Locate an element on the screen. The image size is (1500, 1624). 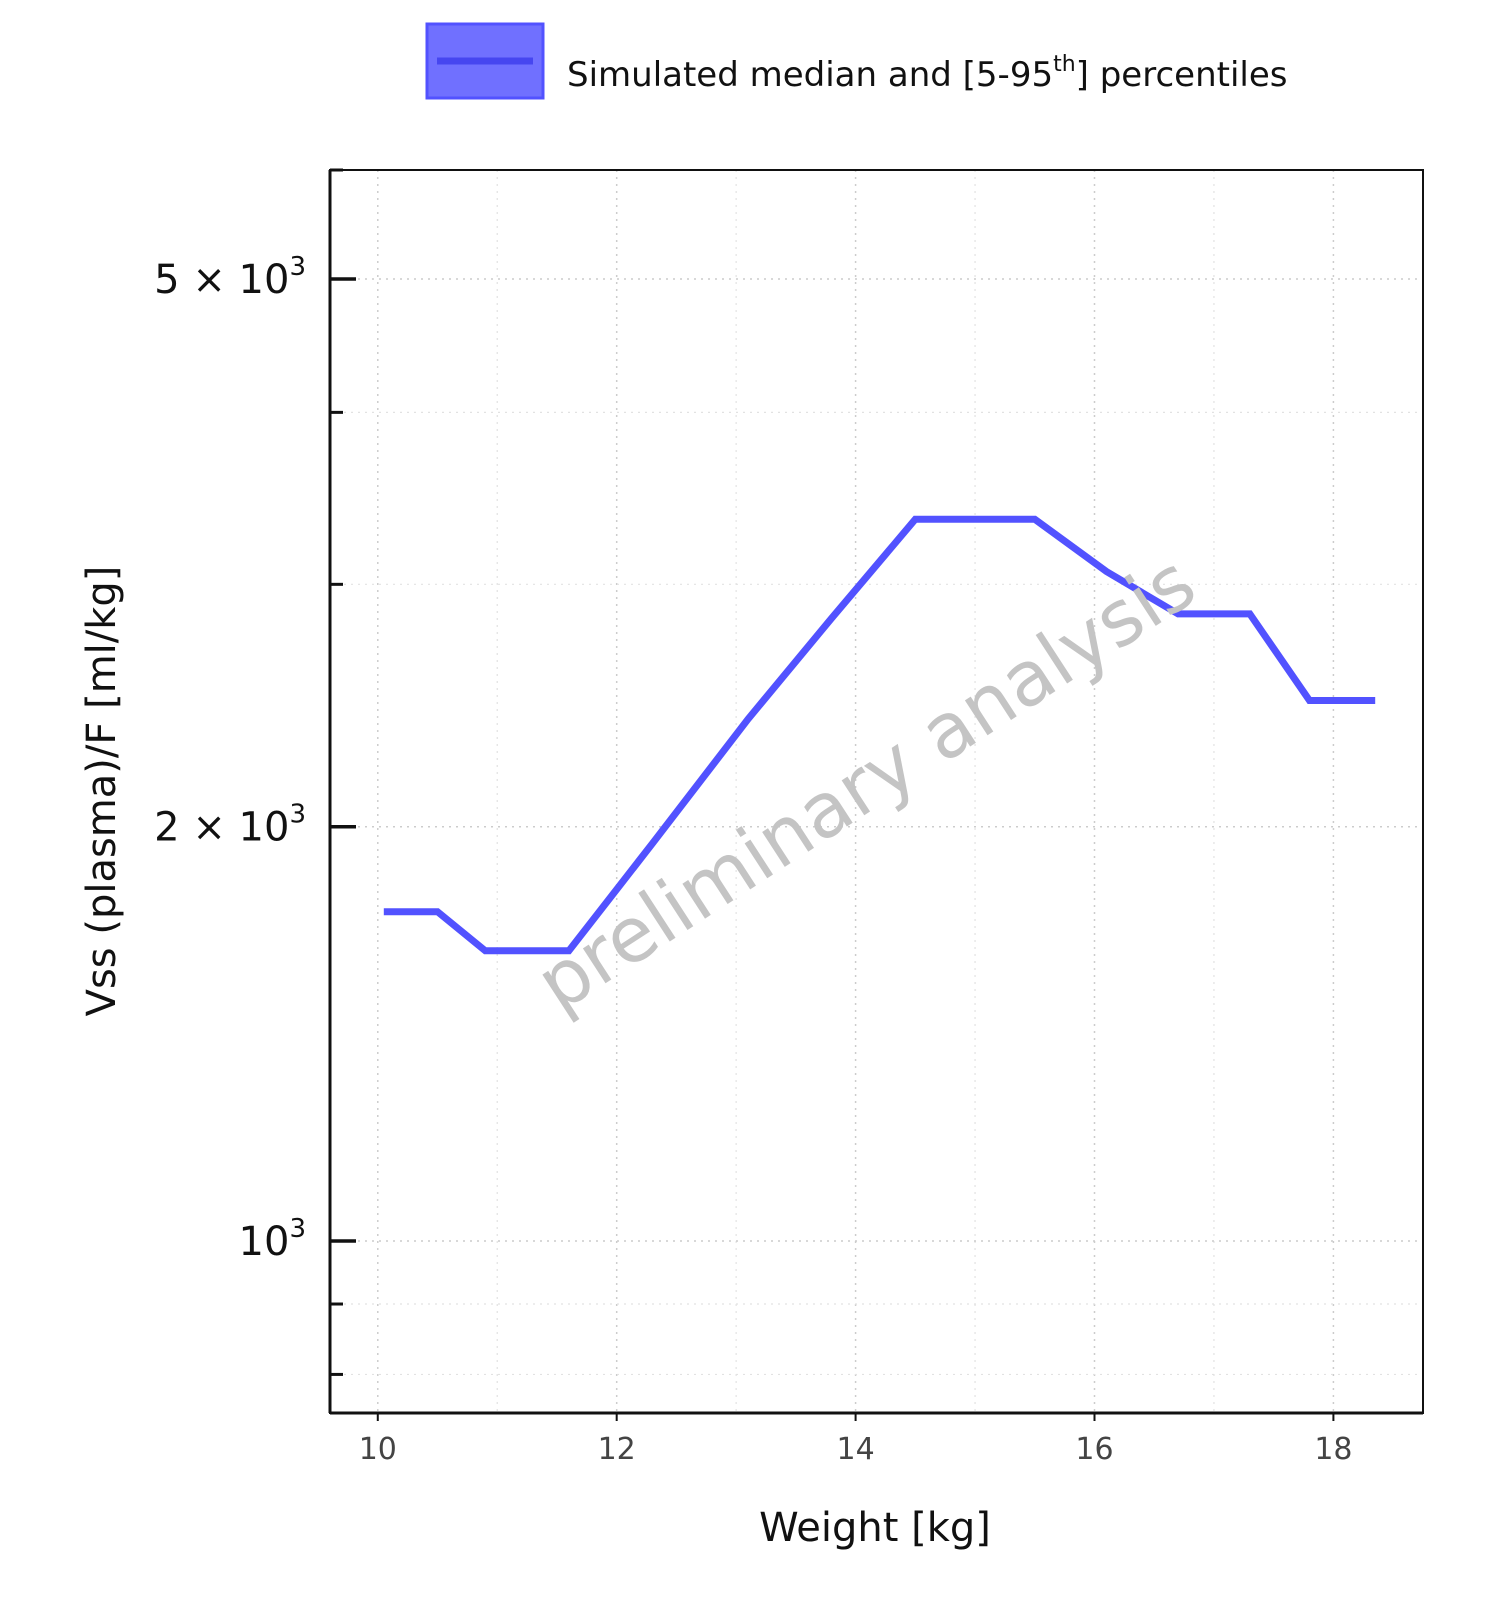
x-axis-ticks: 10 12 14 16 18 is located at coordinates (856, 1440).